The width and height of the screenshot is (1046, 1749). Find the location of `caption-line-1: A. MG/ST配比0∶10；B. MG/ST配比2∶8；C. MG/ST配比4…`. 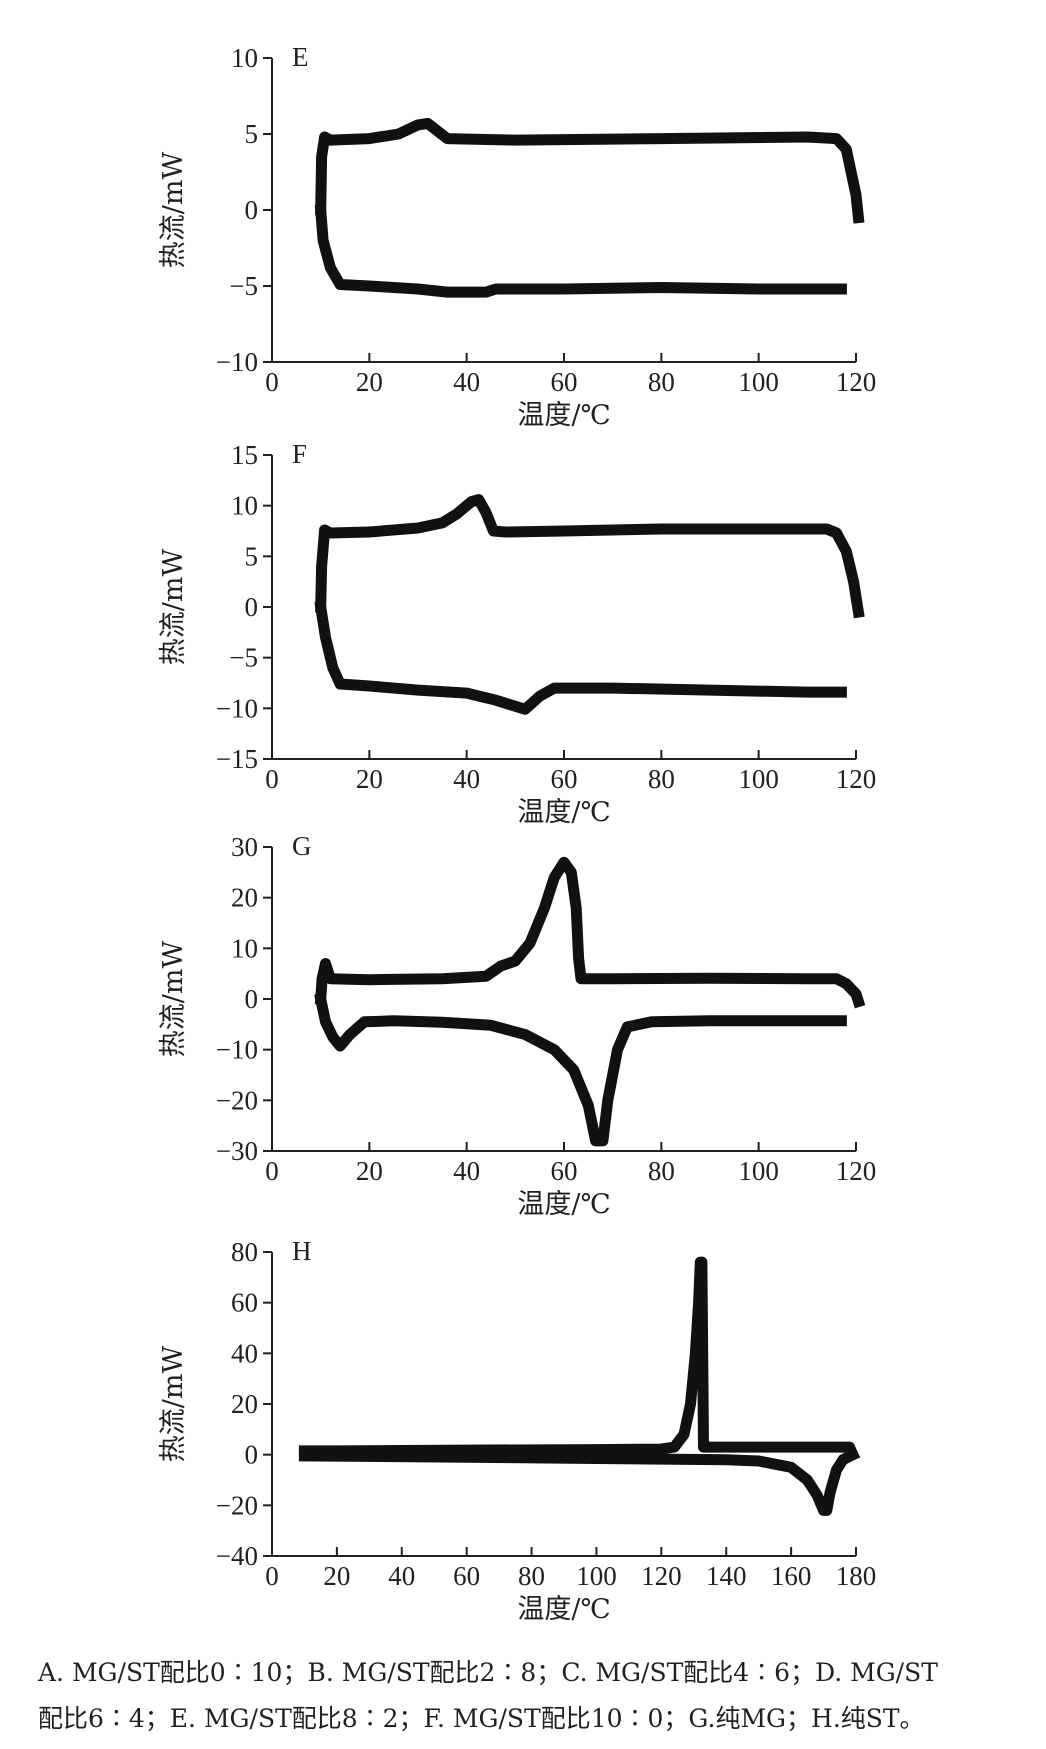

caption-line-1: A. MG/ST配比0∶10；B. MG/ST配比2∶8；C. MG/ST配比4… is located at coordinates (488, 1672).